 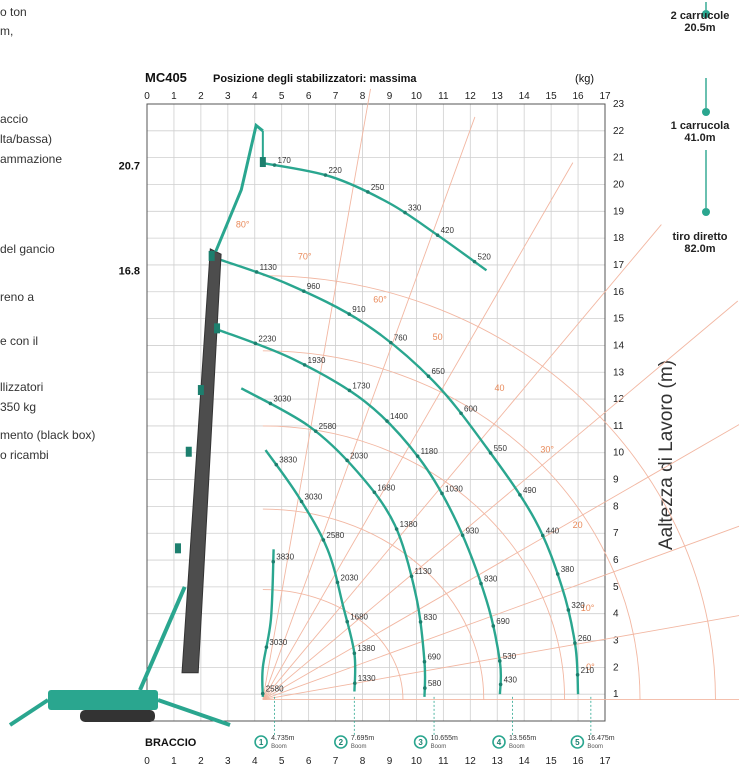 What do you see at coordinates (438, 337) in the screenshot?
I see `angle-label: 50` at bounding box center [438, 337].